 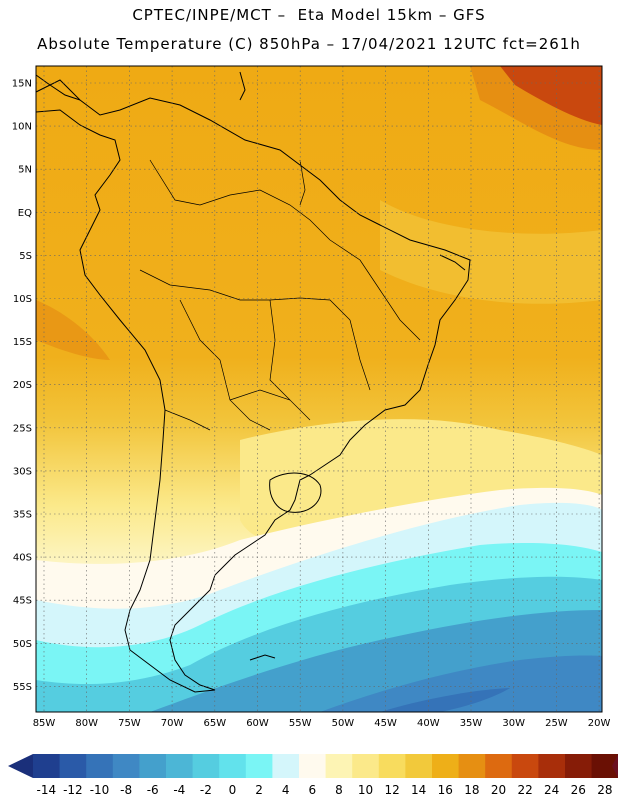 I want to click on lat-label: 15S, so click(x=22, y=342).